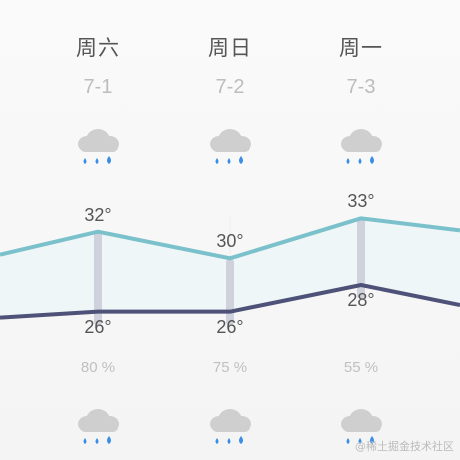 The height and width of the screenshot is (460, 460). Describe the element at coordinates (404, 446) in the screenshot. I see `watermark: @稀土掘金技术社区` at that location.